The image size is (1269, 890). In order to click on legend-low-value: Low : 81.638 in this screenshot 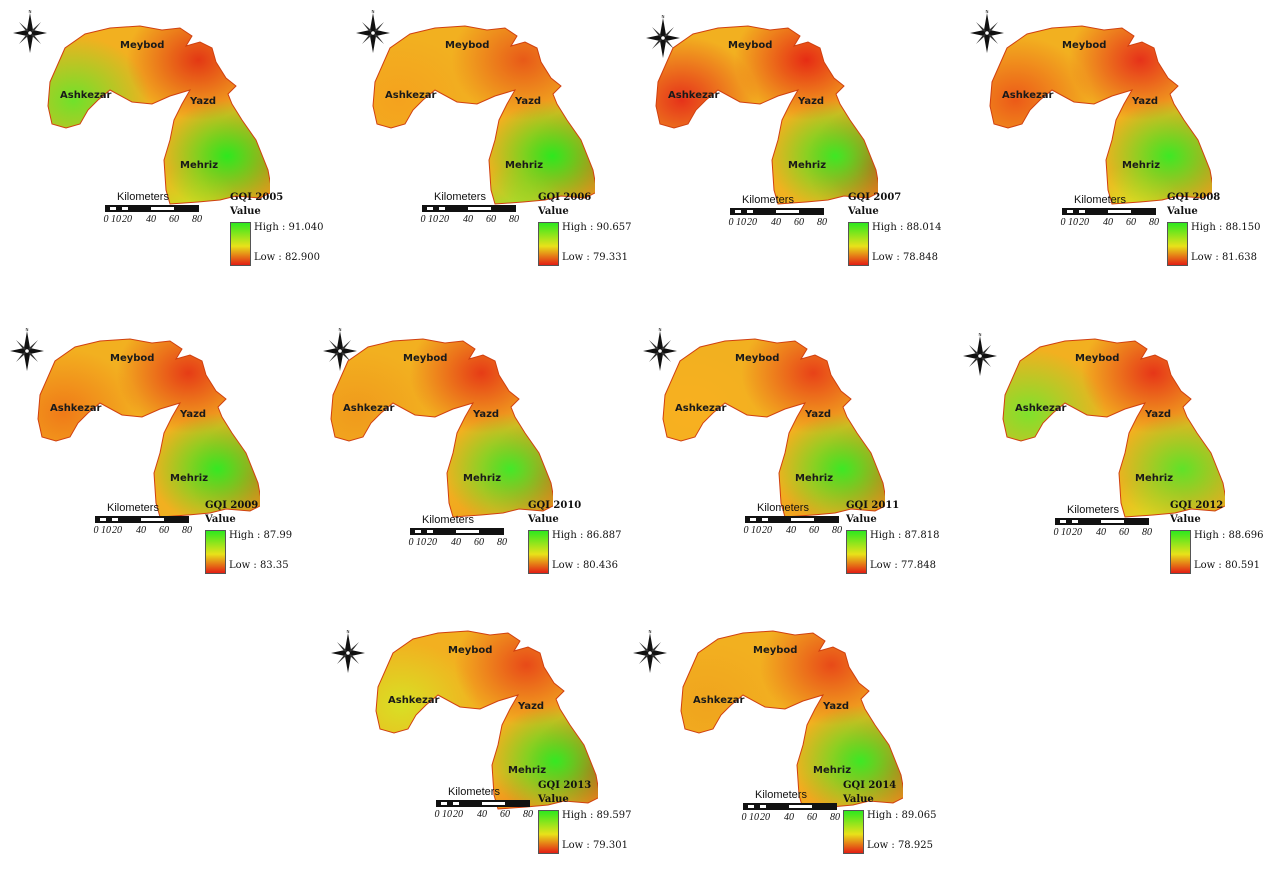, I will do `click(1224, 257)`.